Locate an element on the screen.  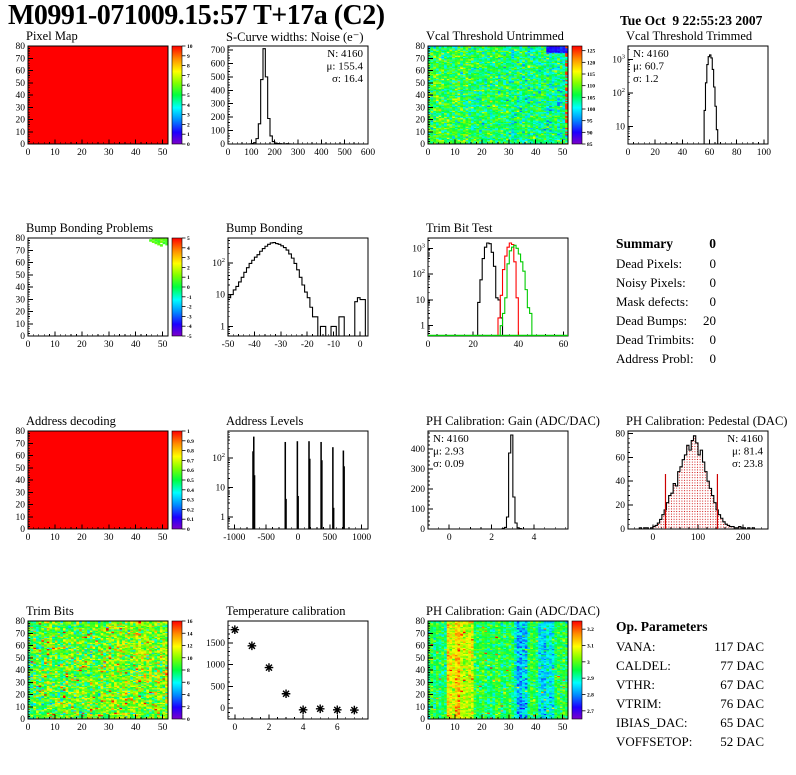
bump-bonding-histogram: -50 -40 -30 -20 -10 0 1 10 102 is located at coordinates (290, 293).